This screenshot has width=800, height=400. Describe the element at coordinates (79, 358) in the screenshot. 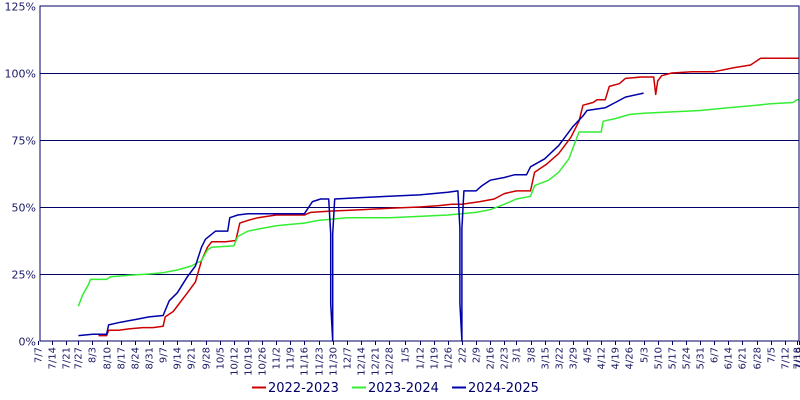

I see `x-tick-label: 7/27` at that location.